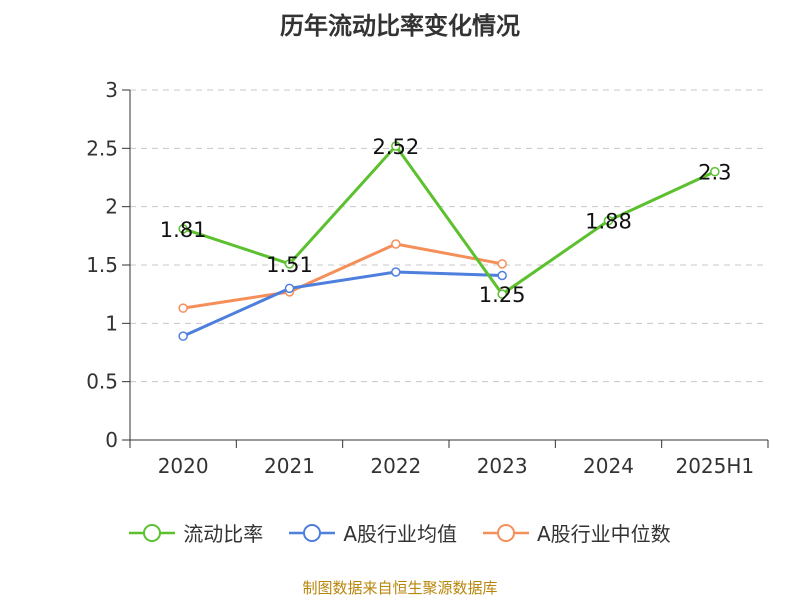 Image resolution: width=800 pixels, height=600 pixels. I want to click on data-label: 1.51, so click(289, 265).